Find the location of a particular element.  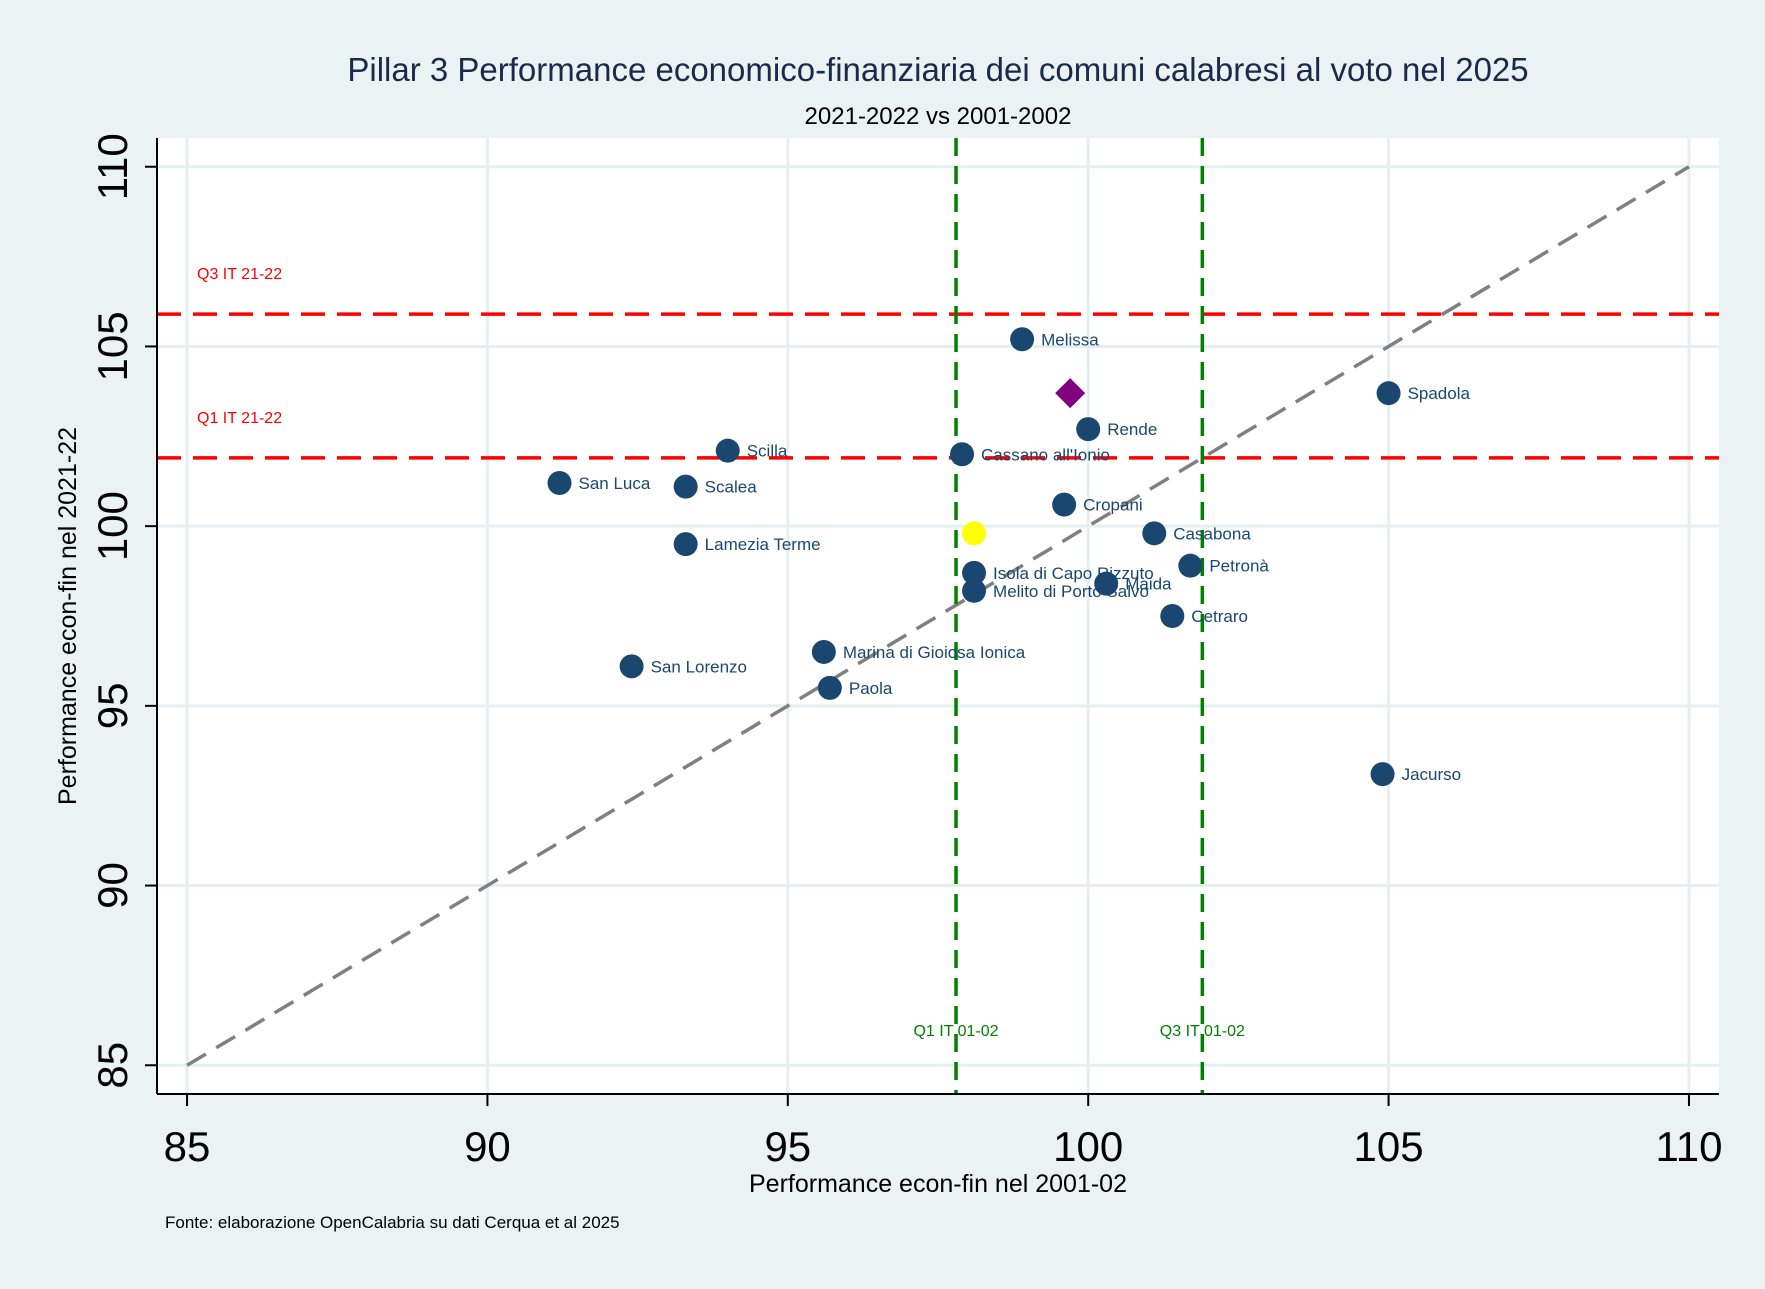

vertical-reference-label: Q1 IT 01-02 is located at coordinates (955, 1031).